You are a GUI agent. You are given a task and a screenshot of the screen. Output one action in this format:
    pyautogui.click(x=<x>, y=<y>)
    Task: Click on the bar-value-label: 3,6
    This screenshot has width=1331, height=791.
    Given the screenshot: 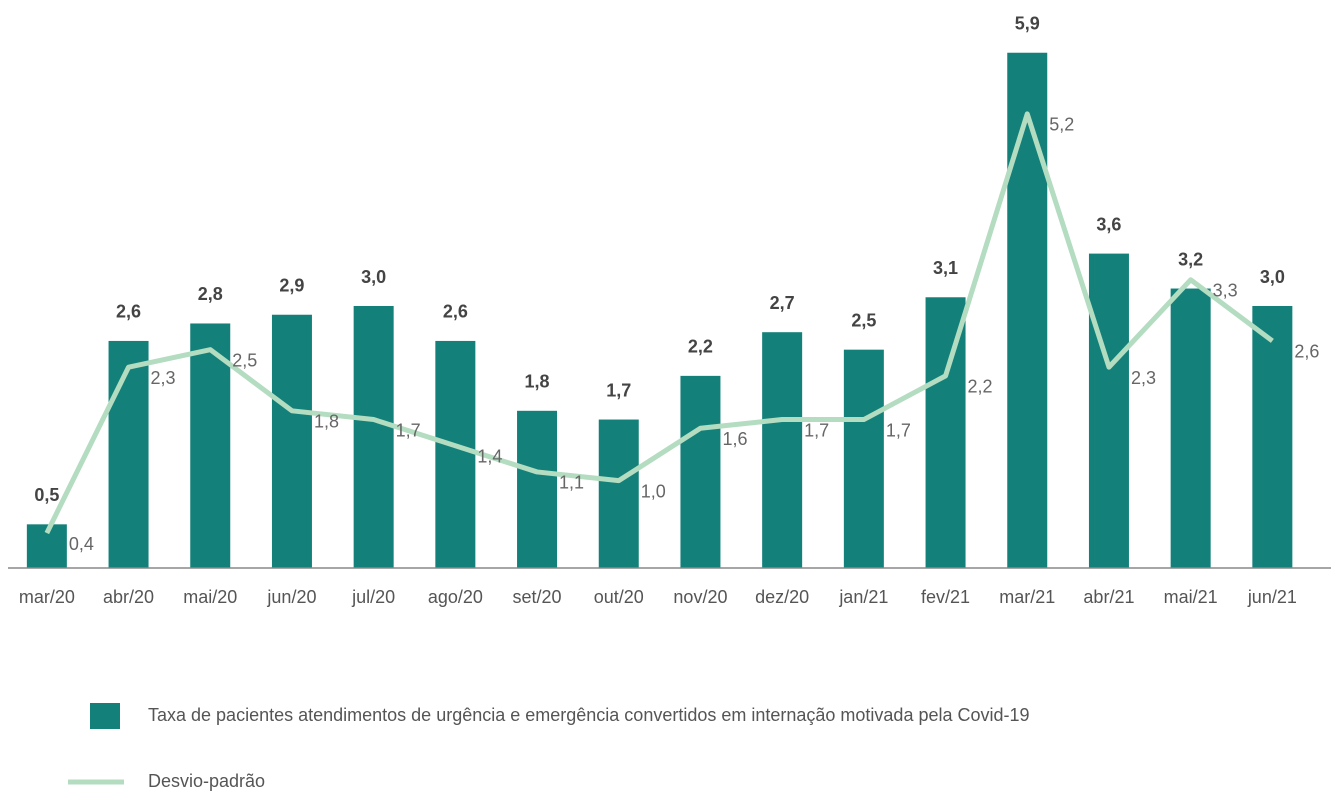 What is the action you would take?
    pyautogui.click(x=1108, y=224)
    